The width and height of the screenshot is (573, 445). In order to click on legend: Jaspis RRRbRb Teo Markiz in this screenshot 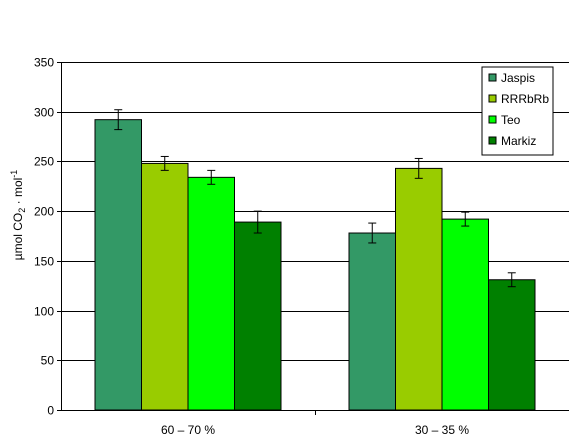, I will do `click(517, 111)`.